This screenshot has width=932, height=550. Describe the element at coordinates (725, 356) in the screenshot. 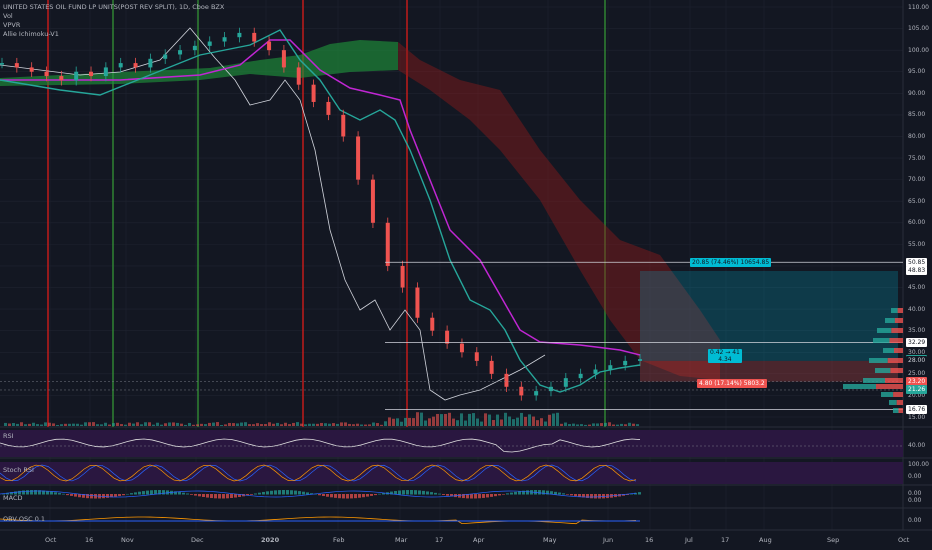

I see `ratio-label: 0.42 → 41 4.34` at that location.